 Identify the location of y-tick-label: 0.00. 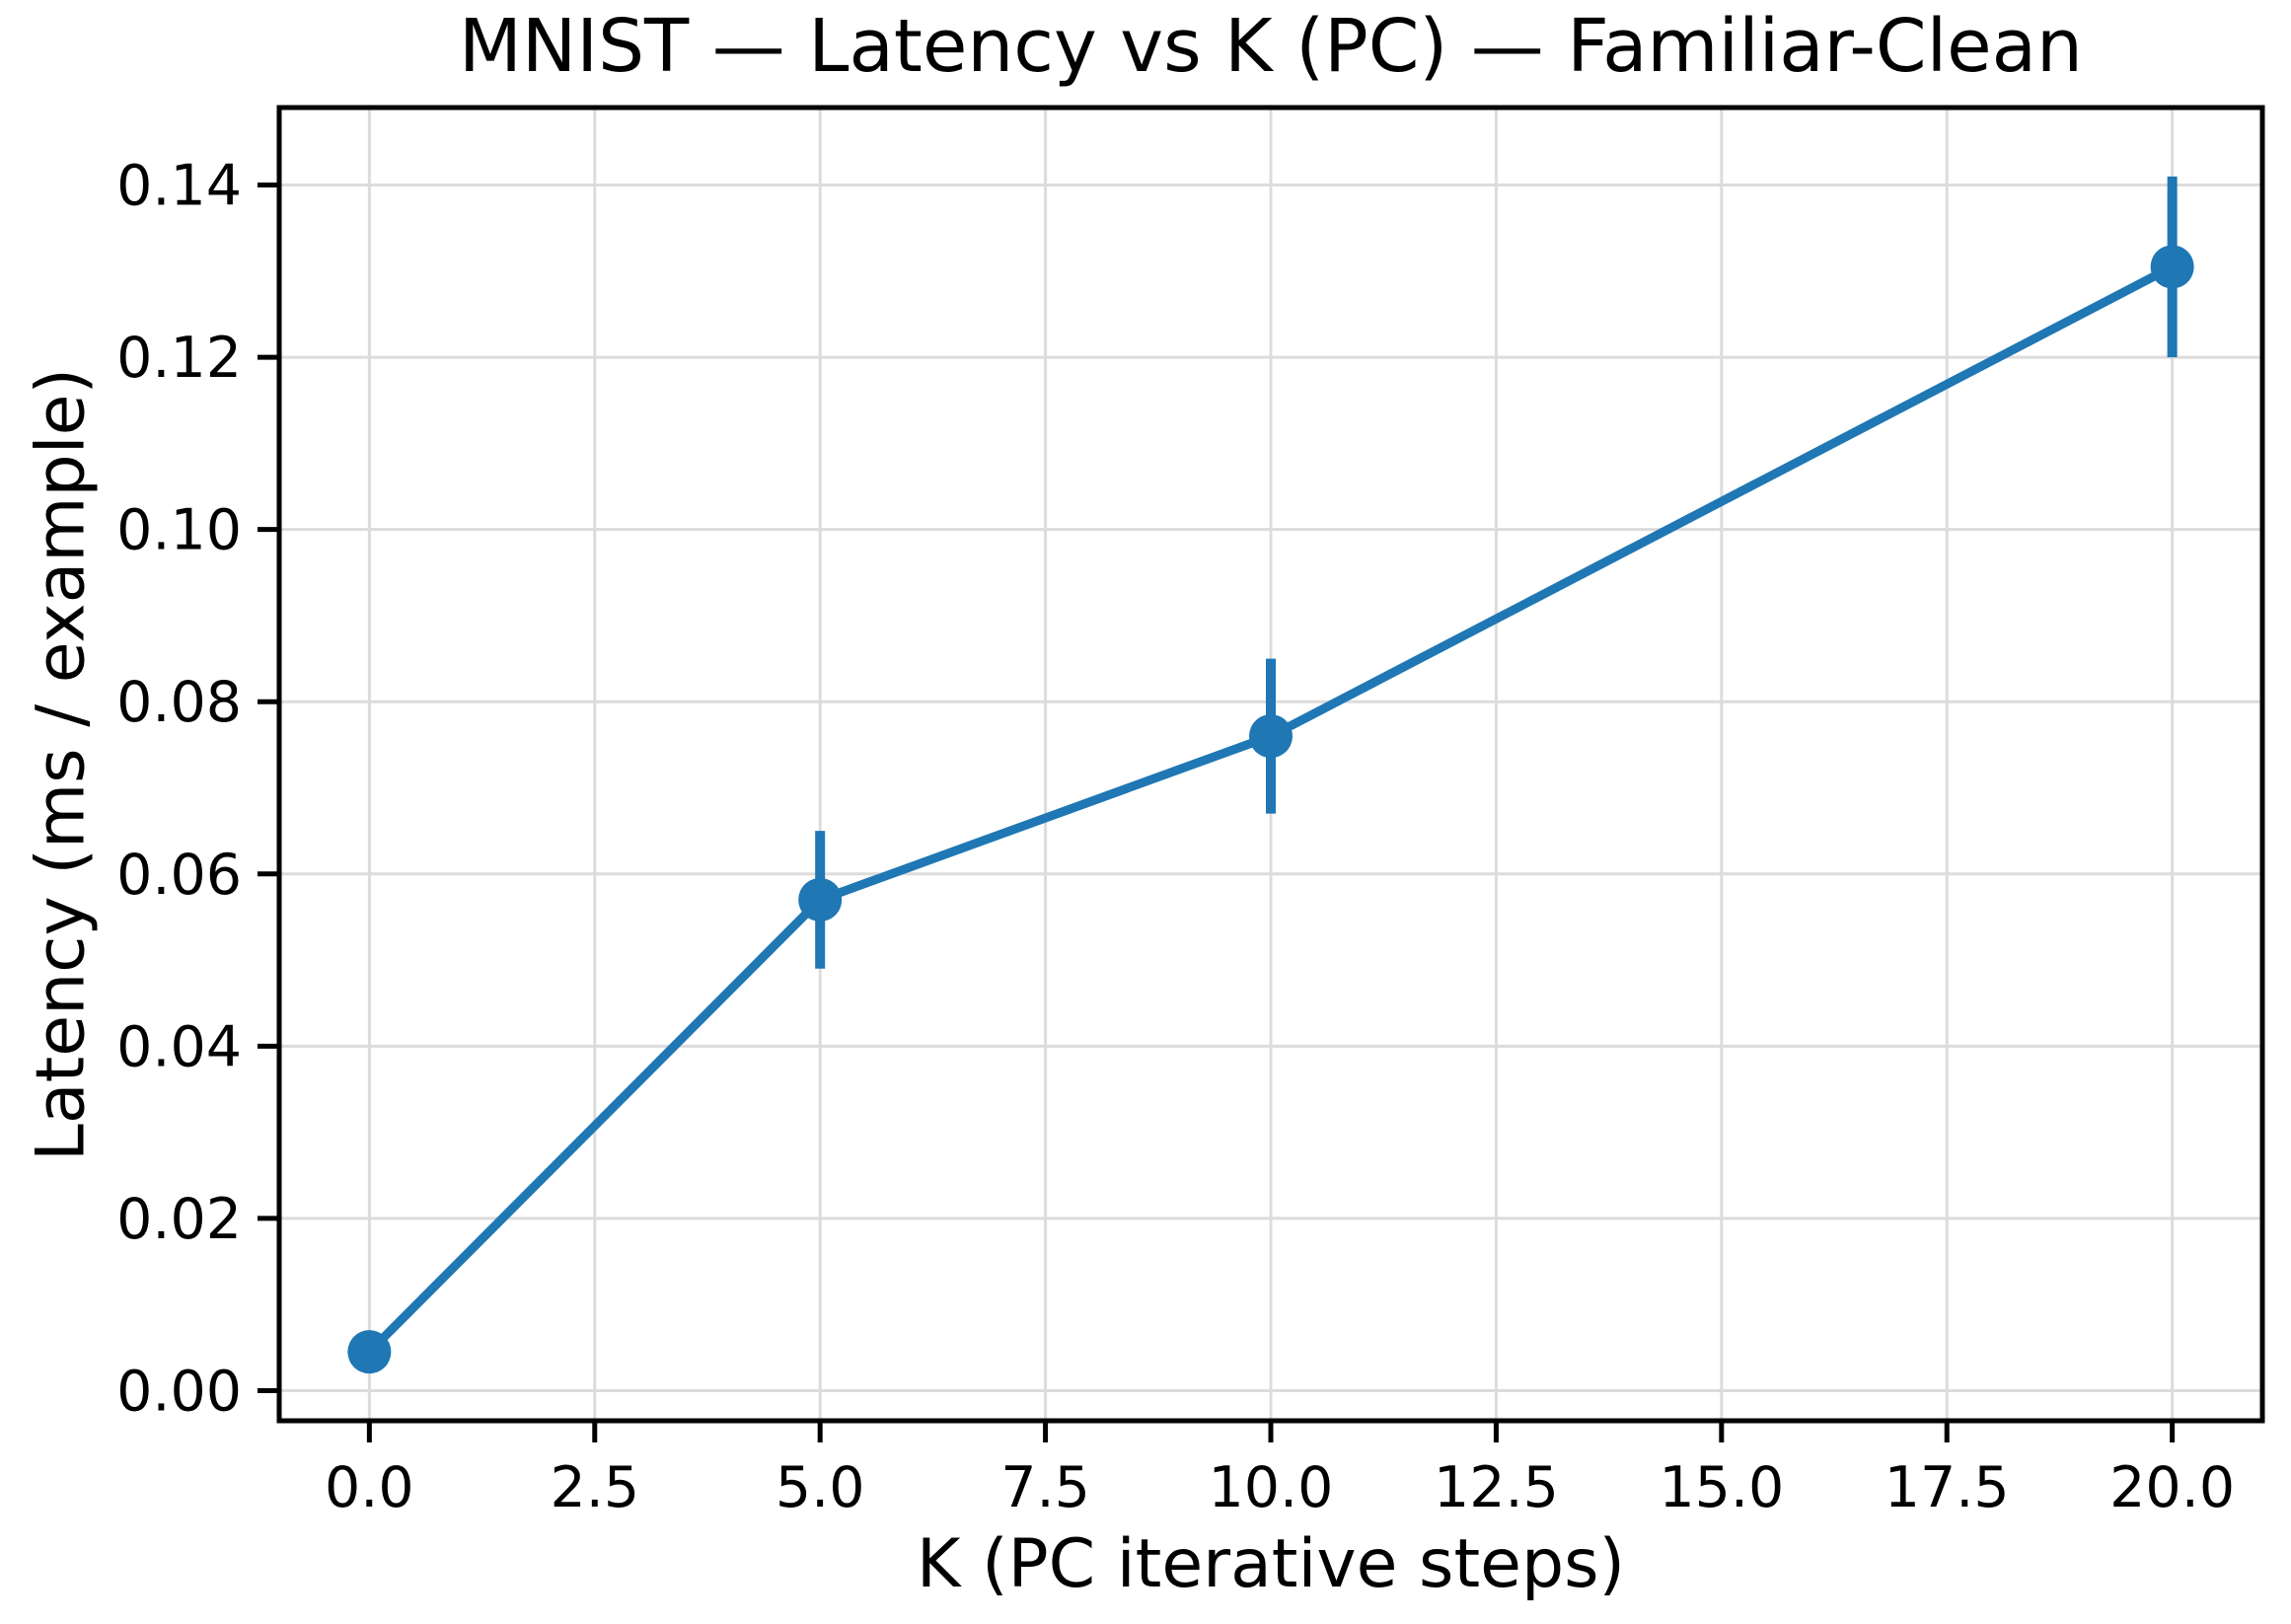
(179, 1391).